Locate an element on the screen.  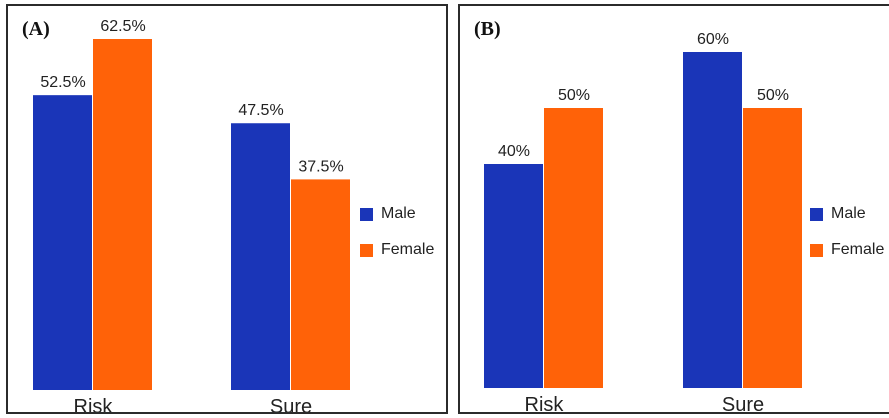
panel-label: (A) is located at coordinates (36, 29).